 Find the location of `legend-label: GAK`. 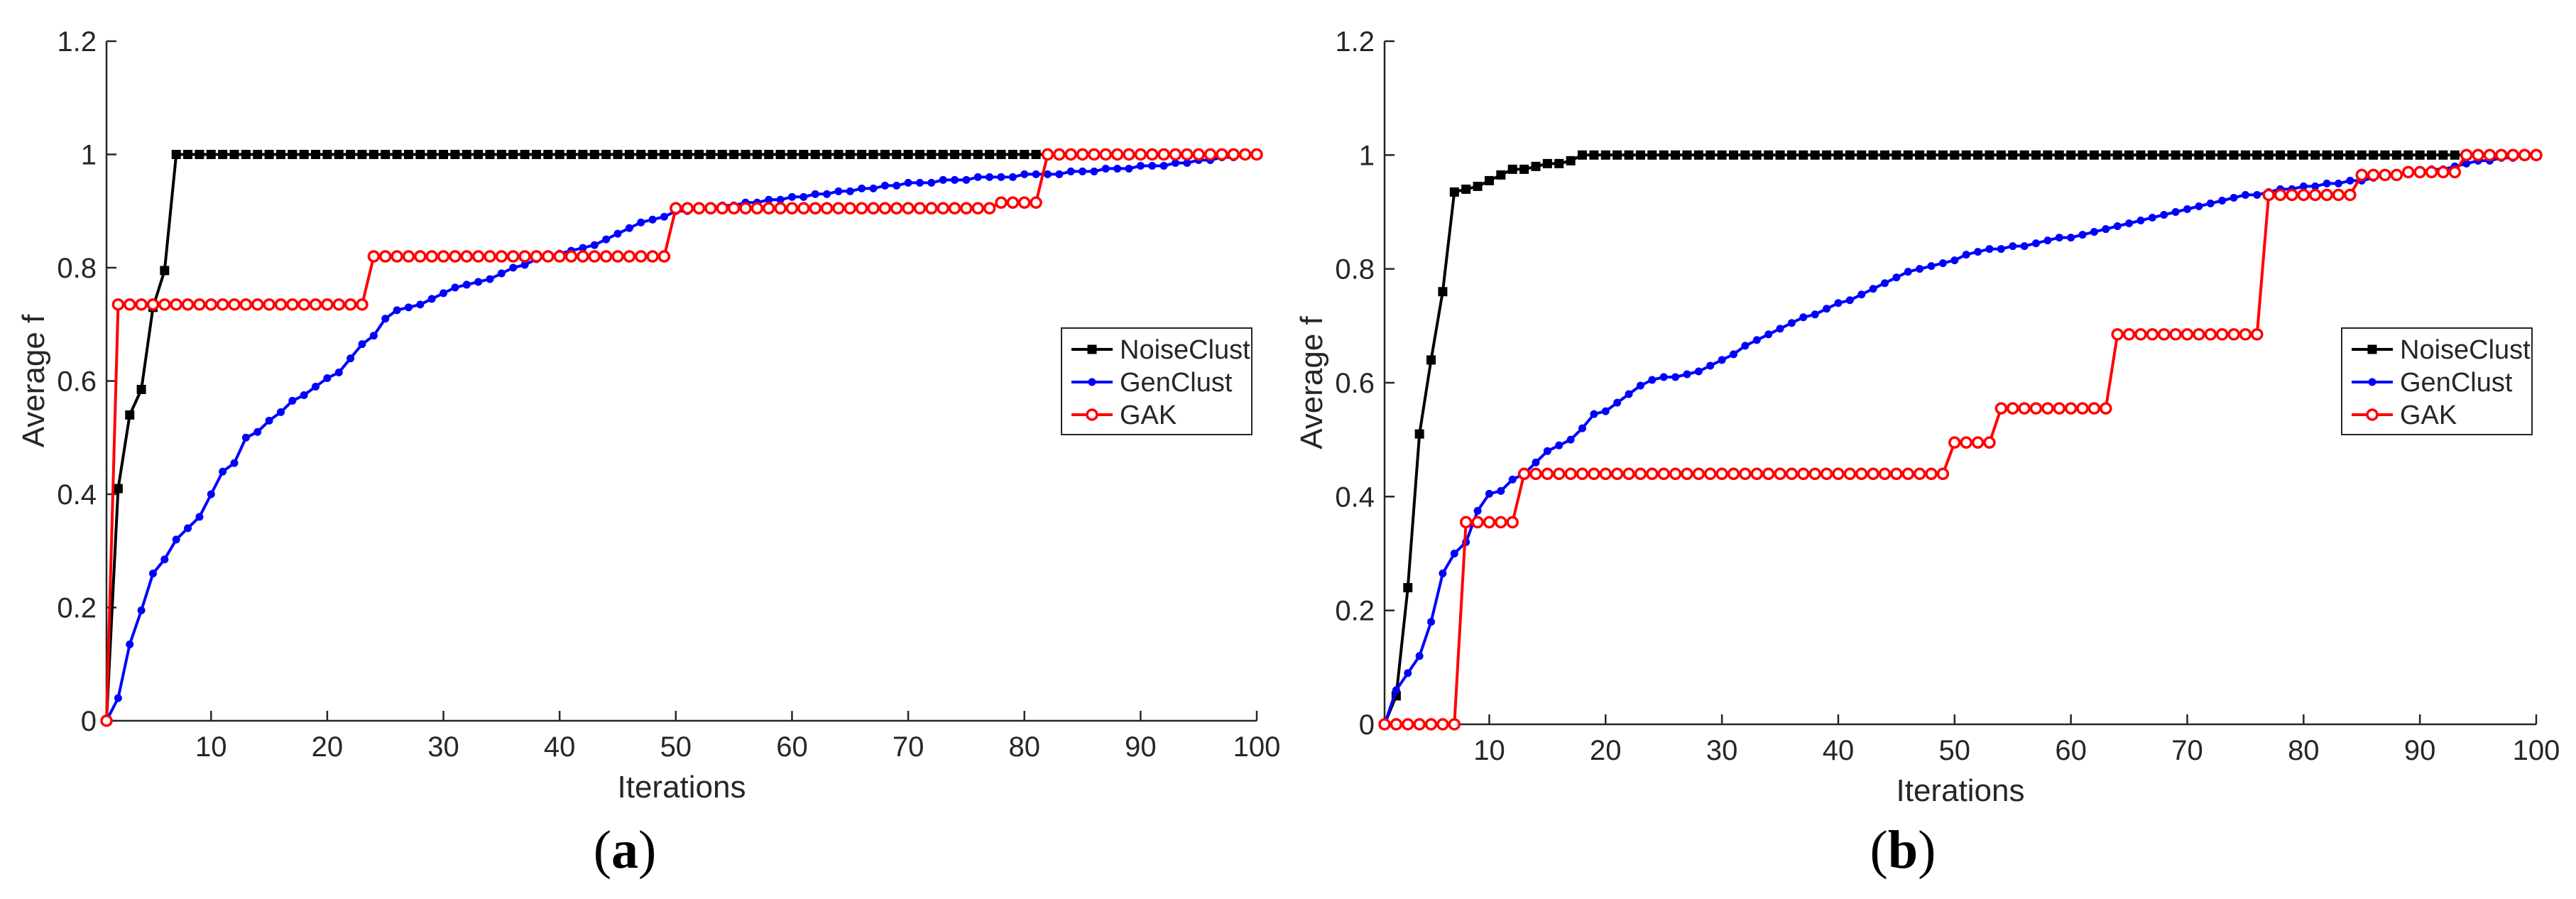

legend-label: GAK is located at coordinates (1148, 415).